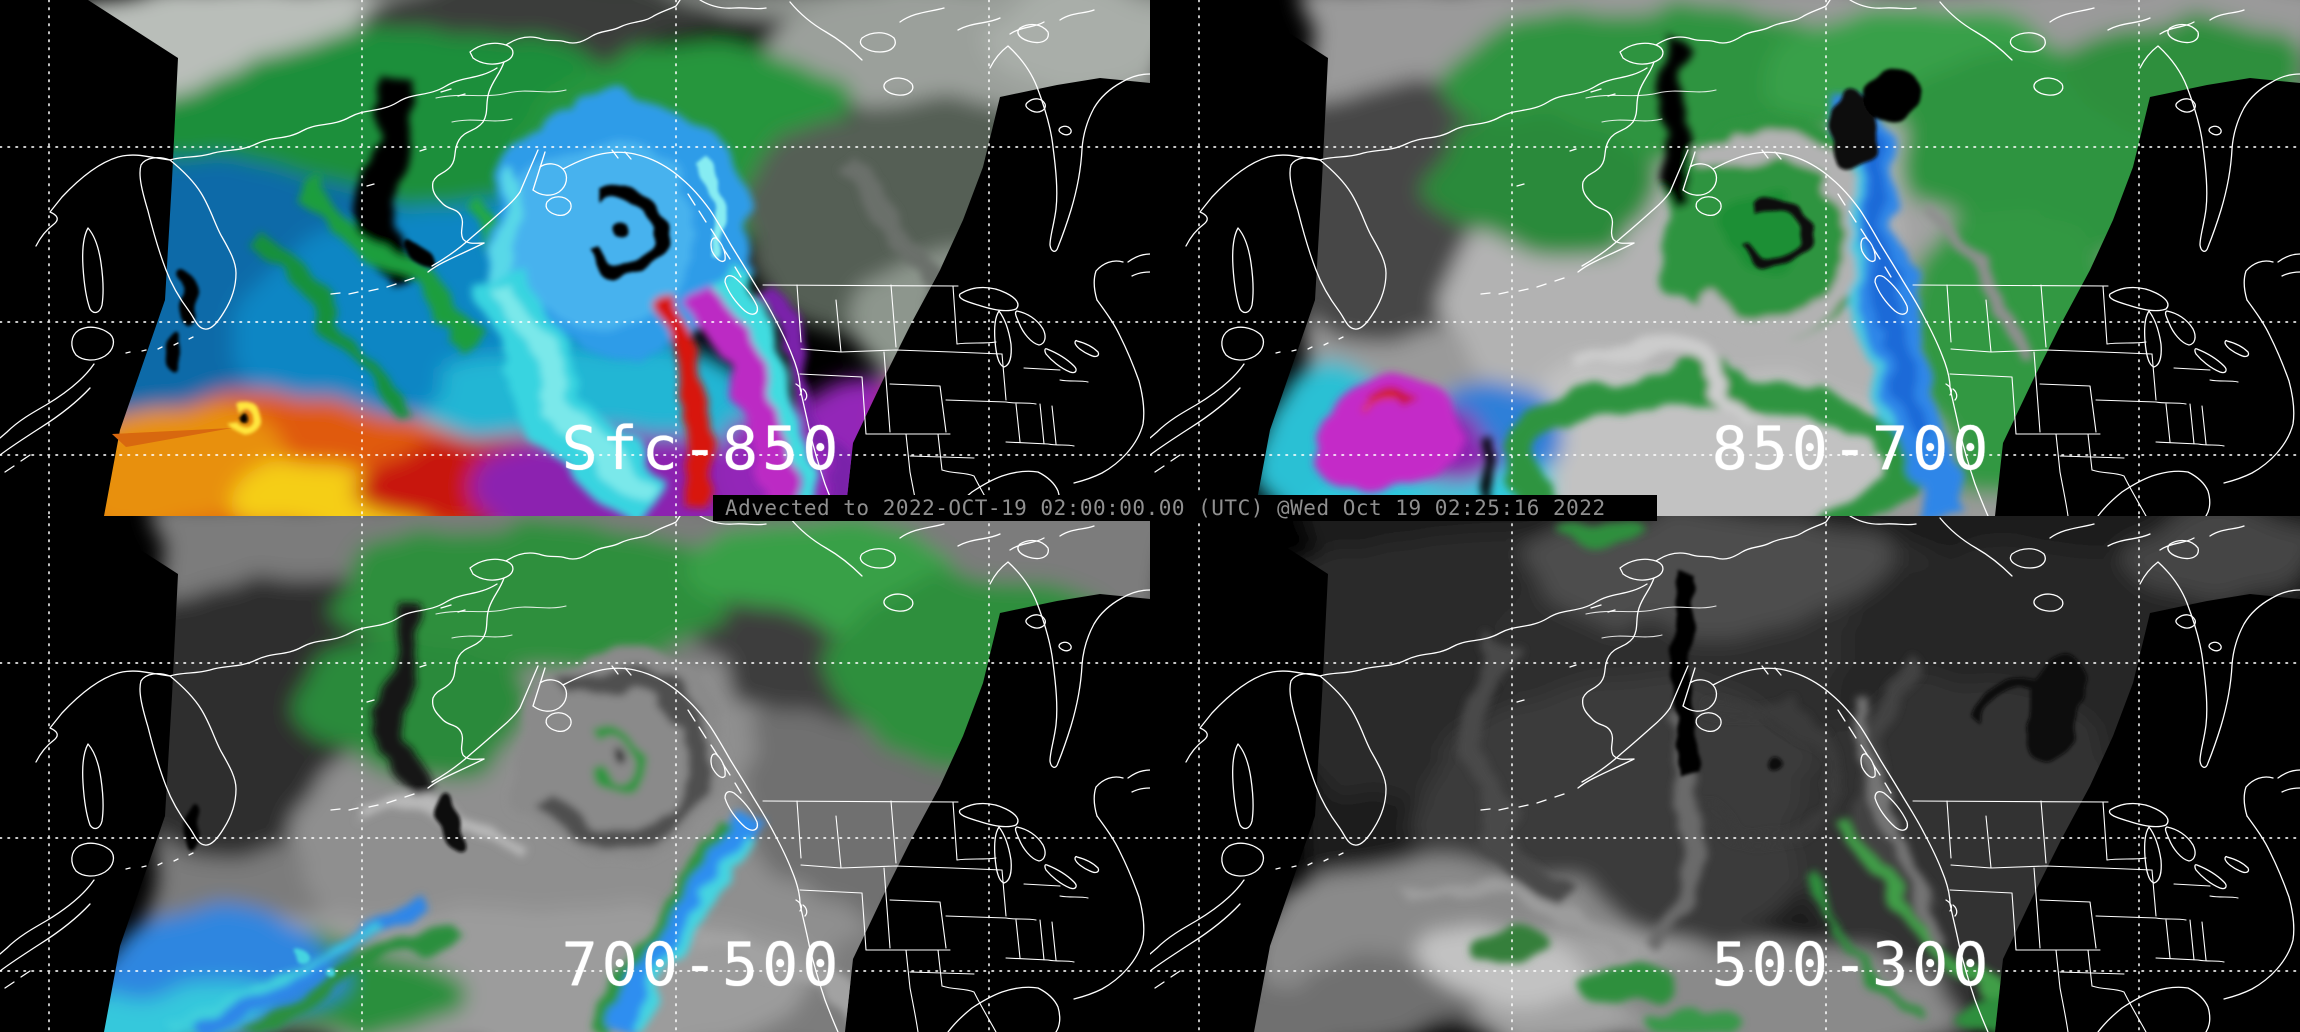  I want to click on layer-label-500-300: 500-300, so click(1852, 965).